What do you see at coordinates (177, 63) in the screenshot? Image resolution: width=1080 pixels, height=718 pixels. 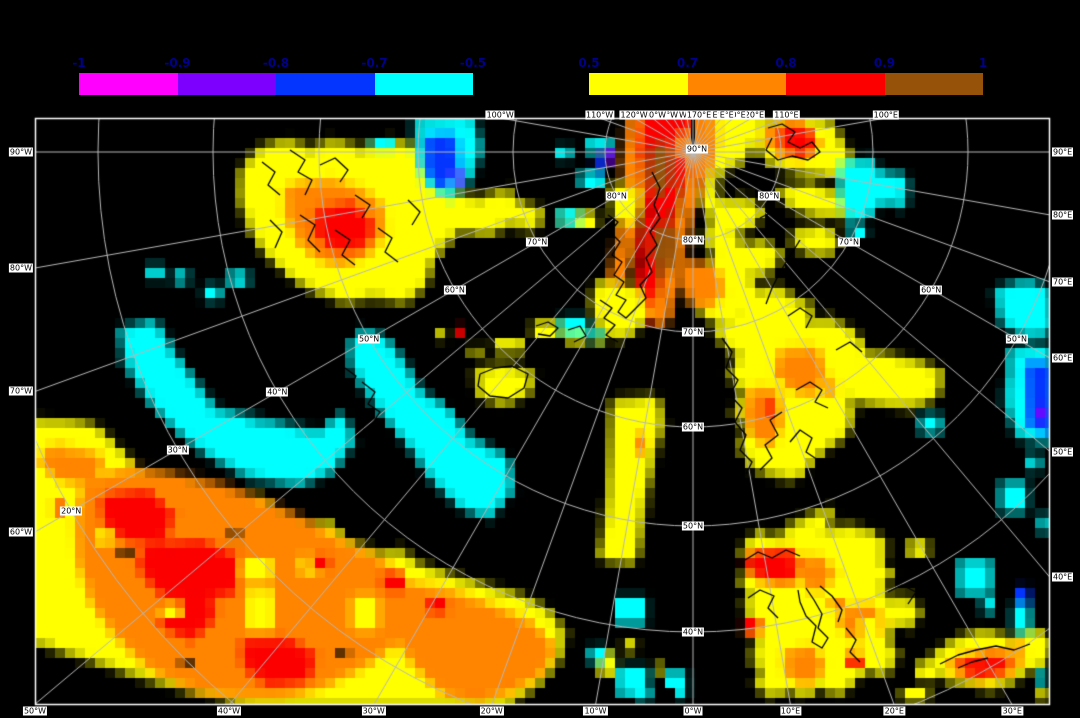 I see `colorbar-negative-tick-1: -0.9` at bounding box center [177, 63].